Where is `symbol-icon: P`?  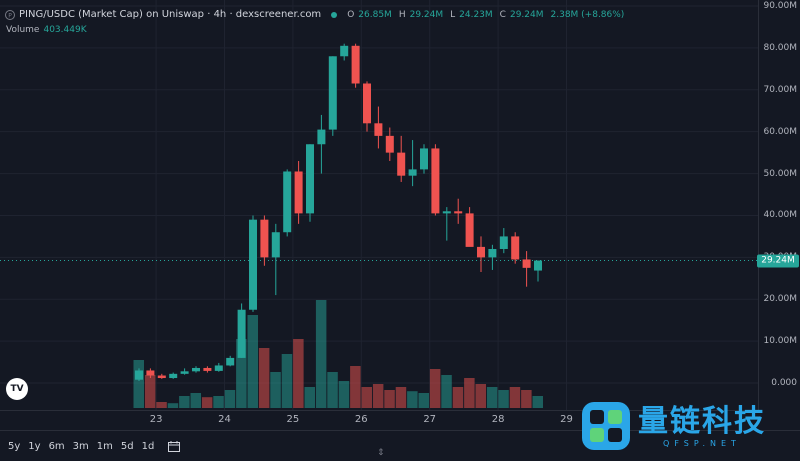
symbol-icon: P is located at coordinates (10, 14).